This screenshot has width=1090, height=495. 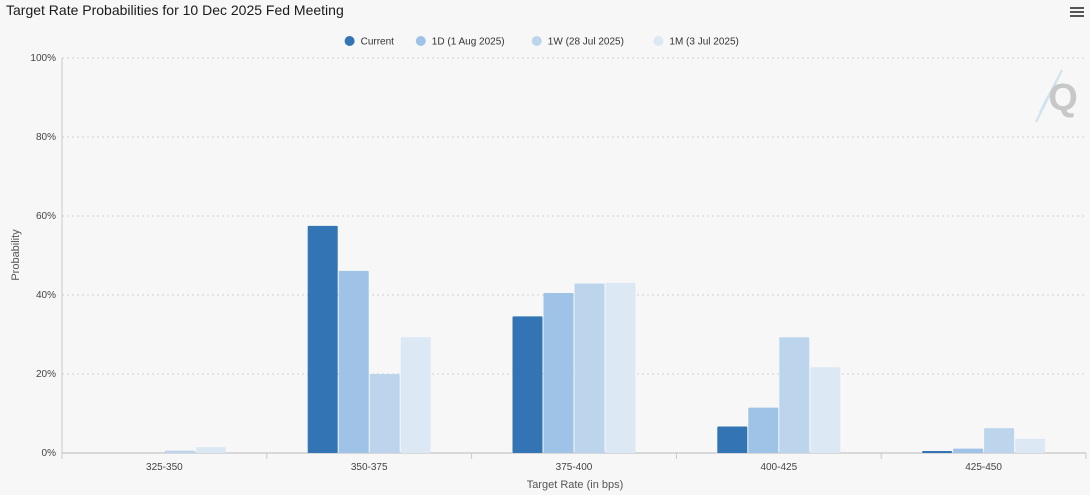 I want to click on x-tick-label: 325-350, so click(x=164, y=467).